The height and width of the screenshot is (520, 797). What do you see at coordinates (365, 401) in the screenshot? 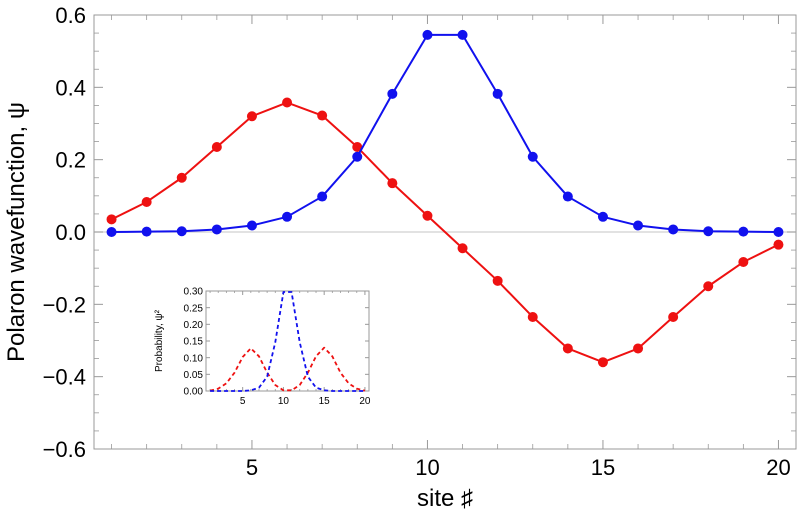
I see `inset-x-tick-label: 20` at bounding box center [365, 401].